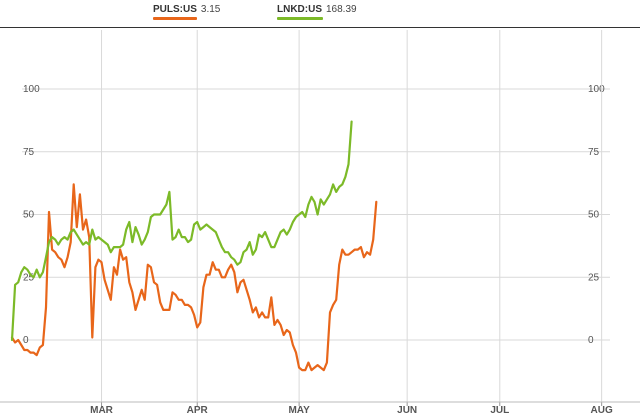 This screenshot has width=640, height=419. I want to click on y-tick-label-left: 25, so click(29, 277).